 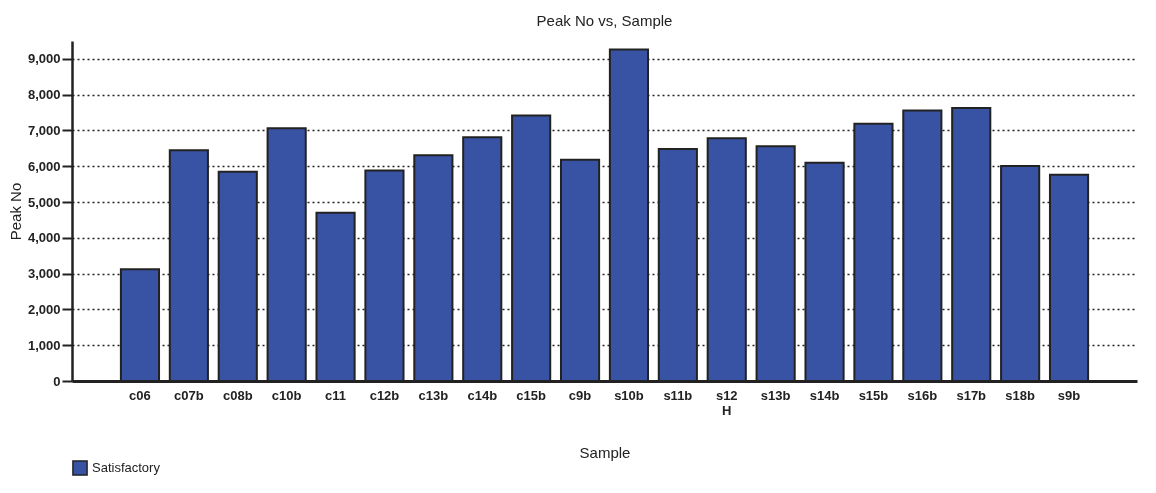 What do you see at coordinates (629, 395) in the screenshot?
I see `x-tick-label: s10b` at bounding box center [629, 395].